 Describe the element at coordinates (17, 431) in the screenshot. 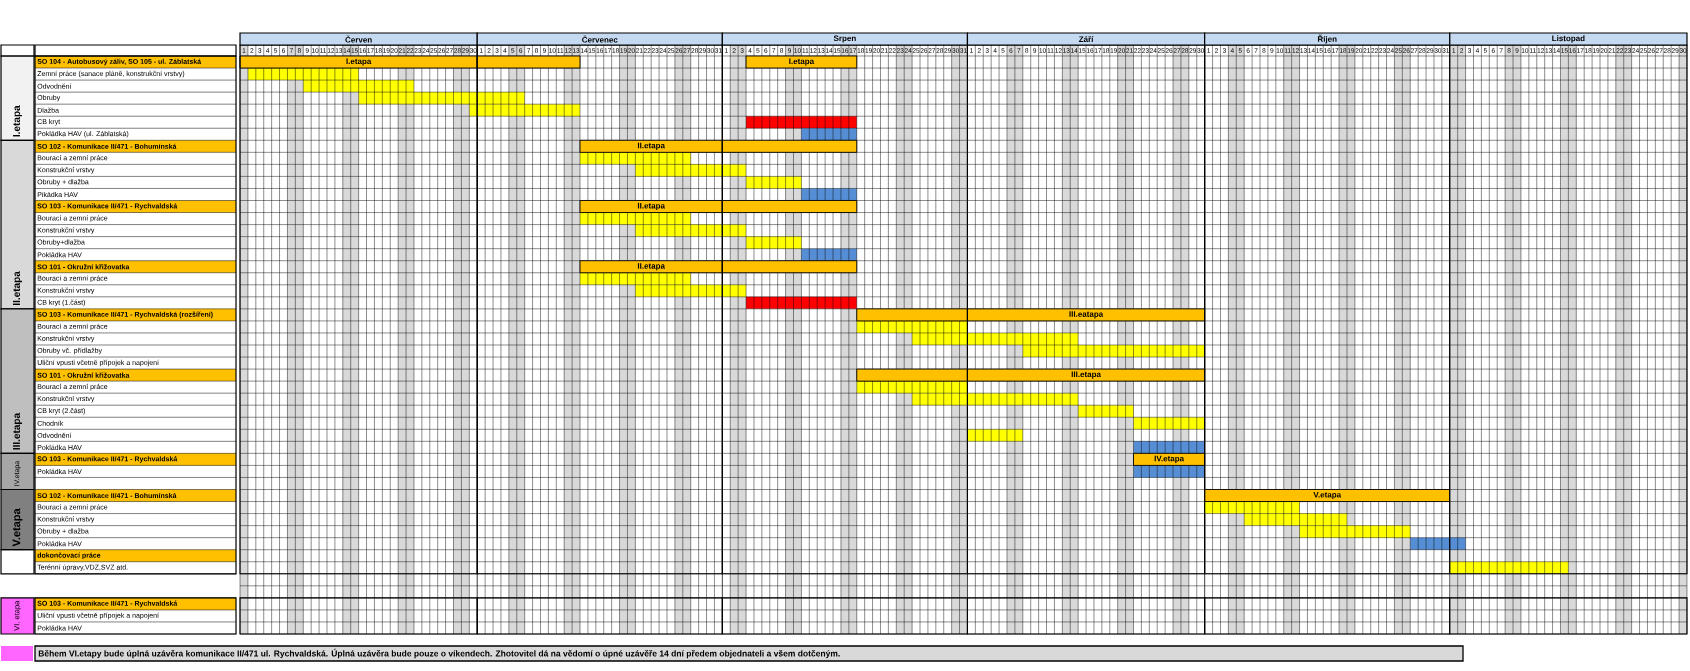

I see `text: III.etapa` at that location.